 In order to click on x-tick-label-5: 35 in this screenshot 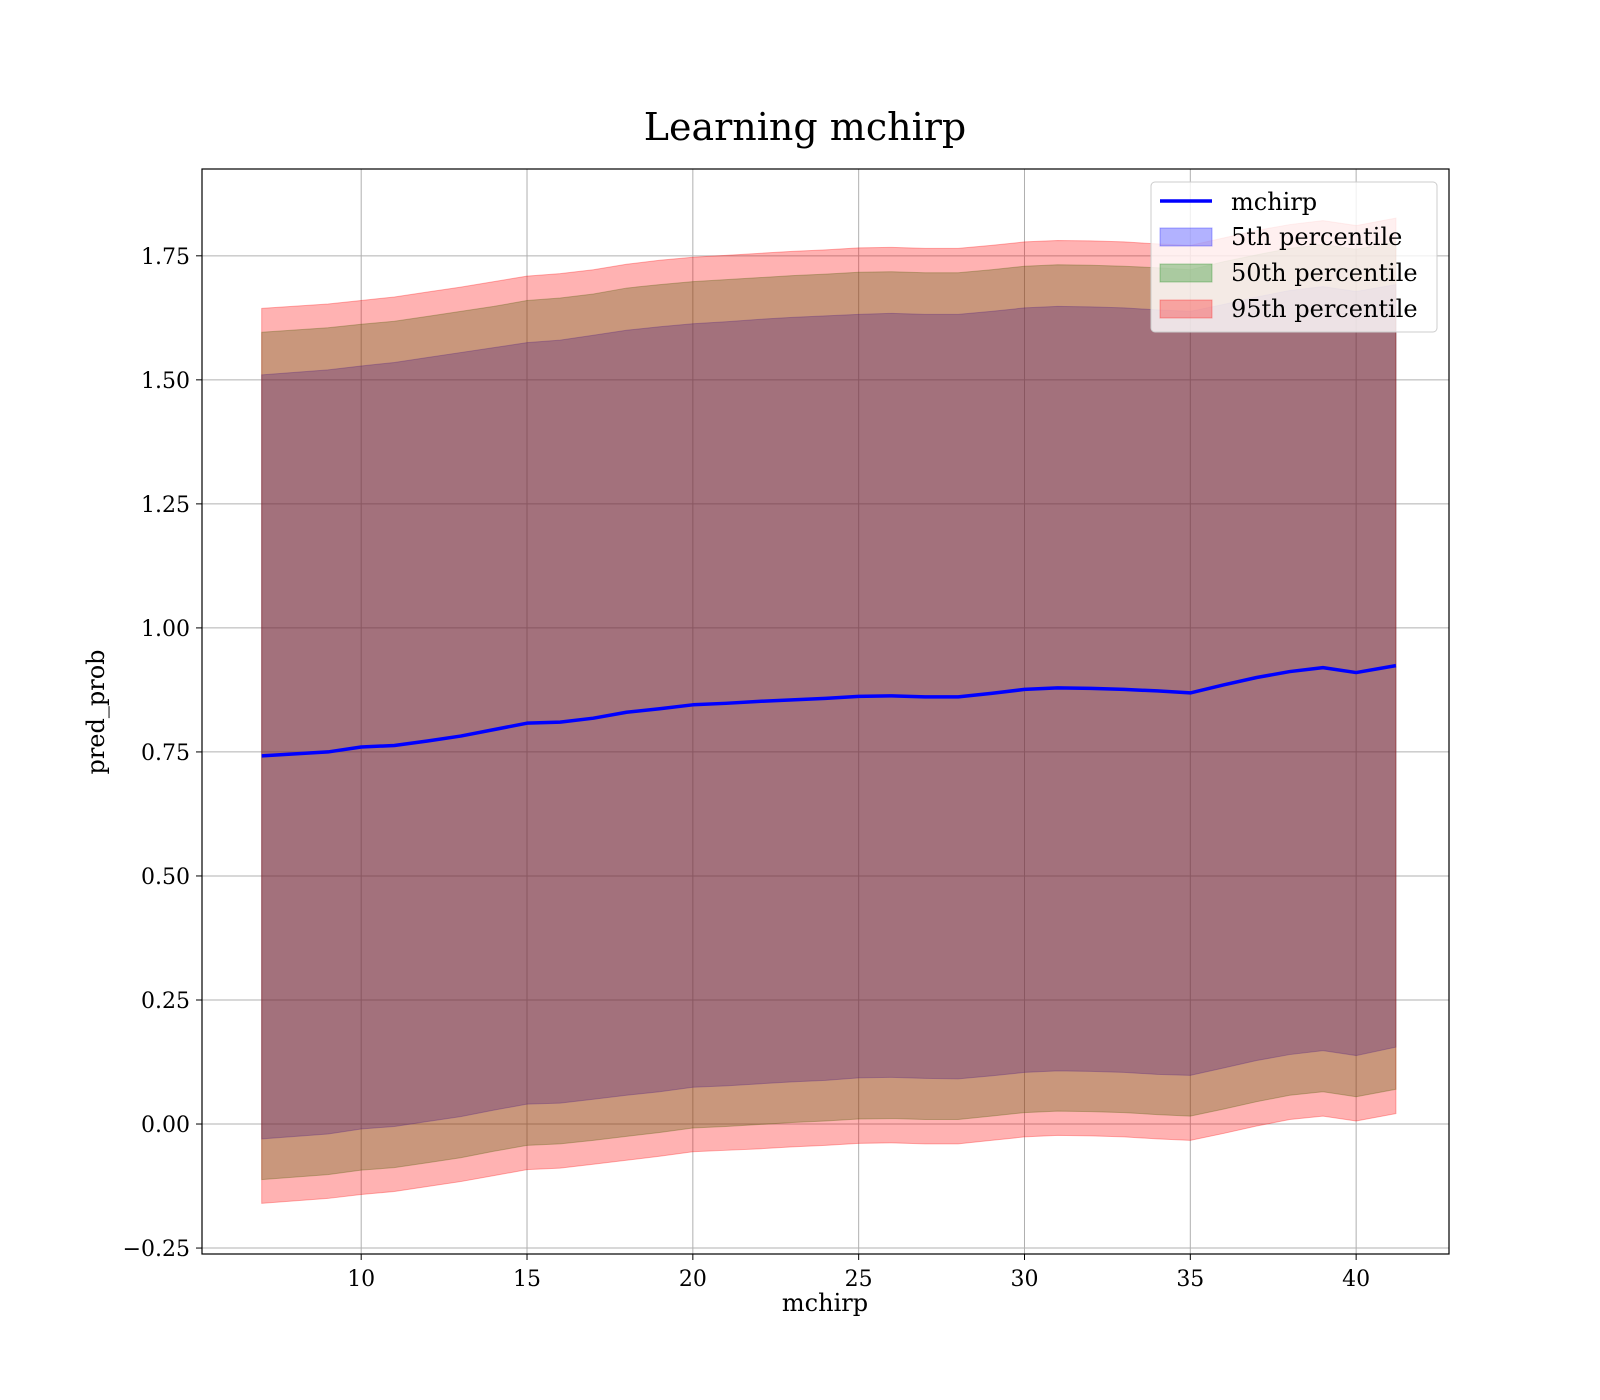, I will do `click(1190, 1279)`.